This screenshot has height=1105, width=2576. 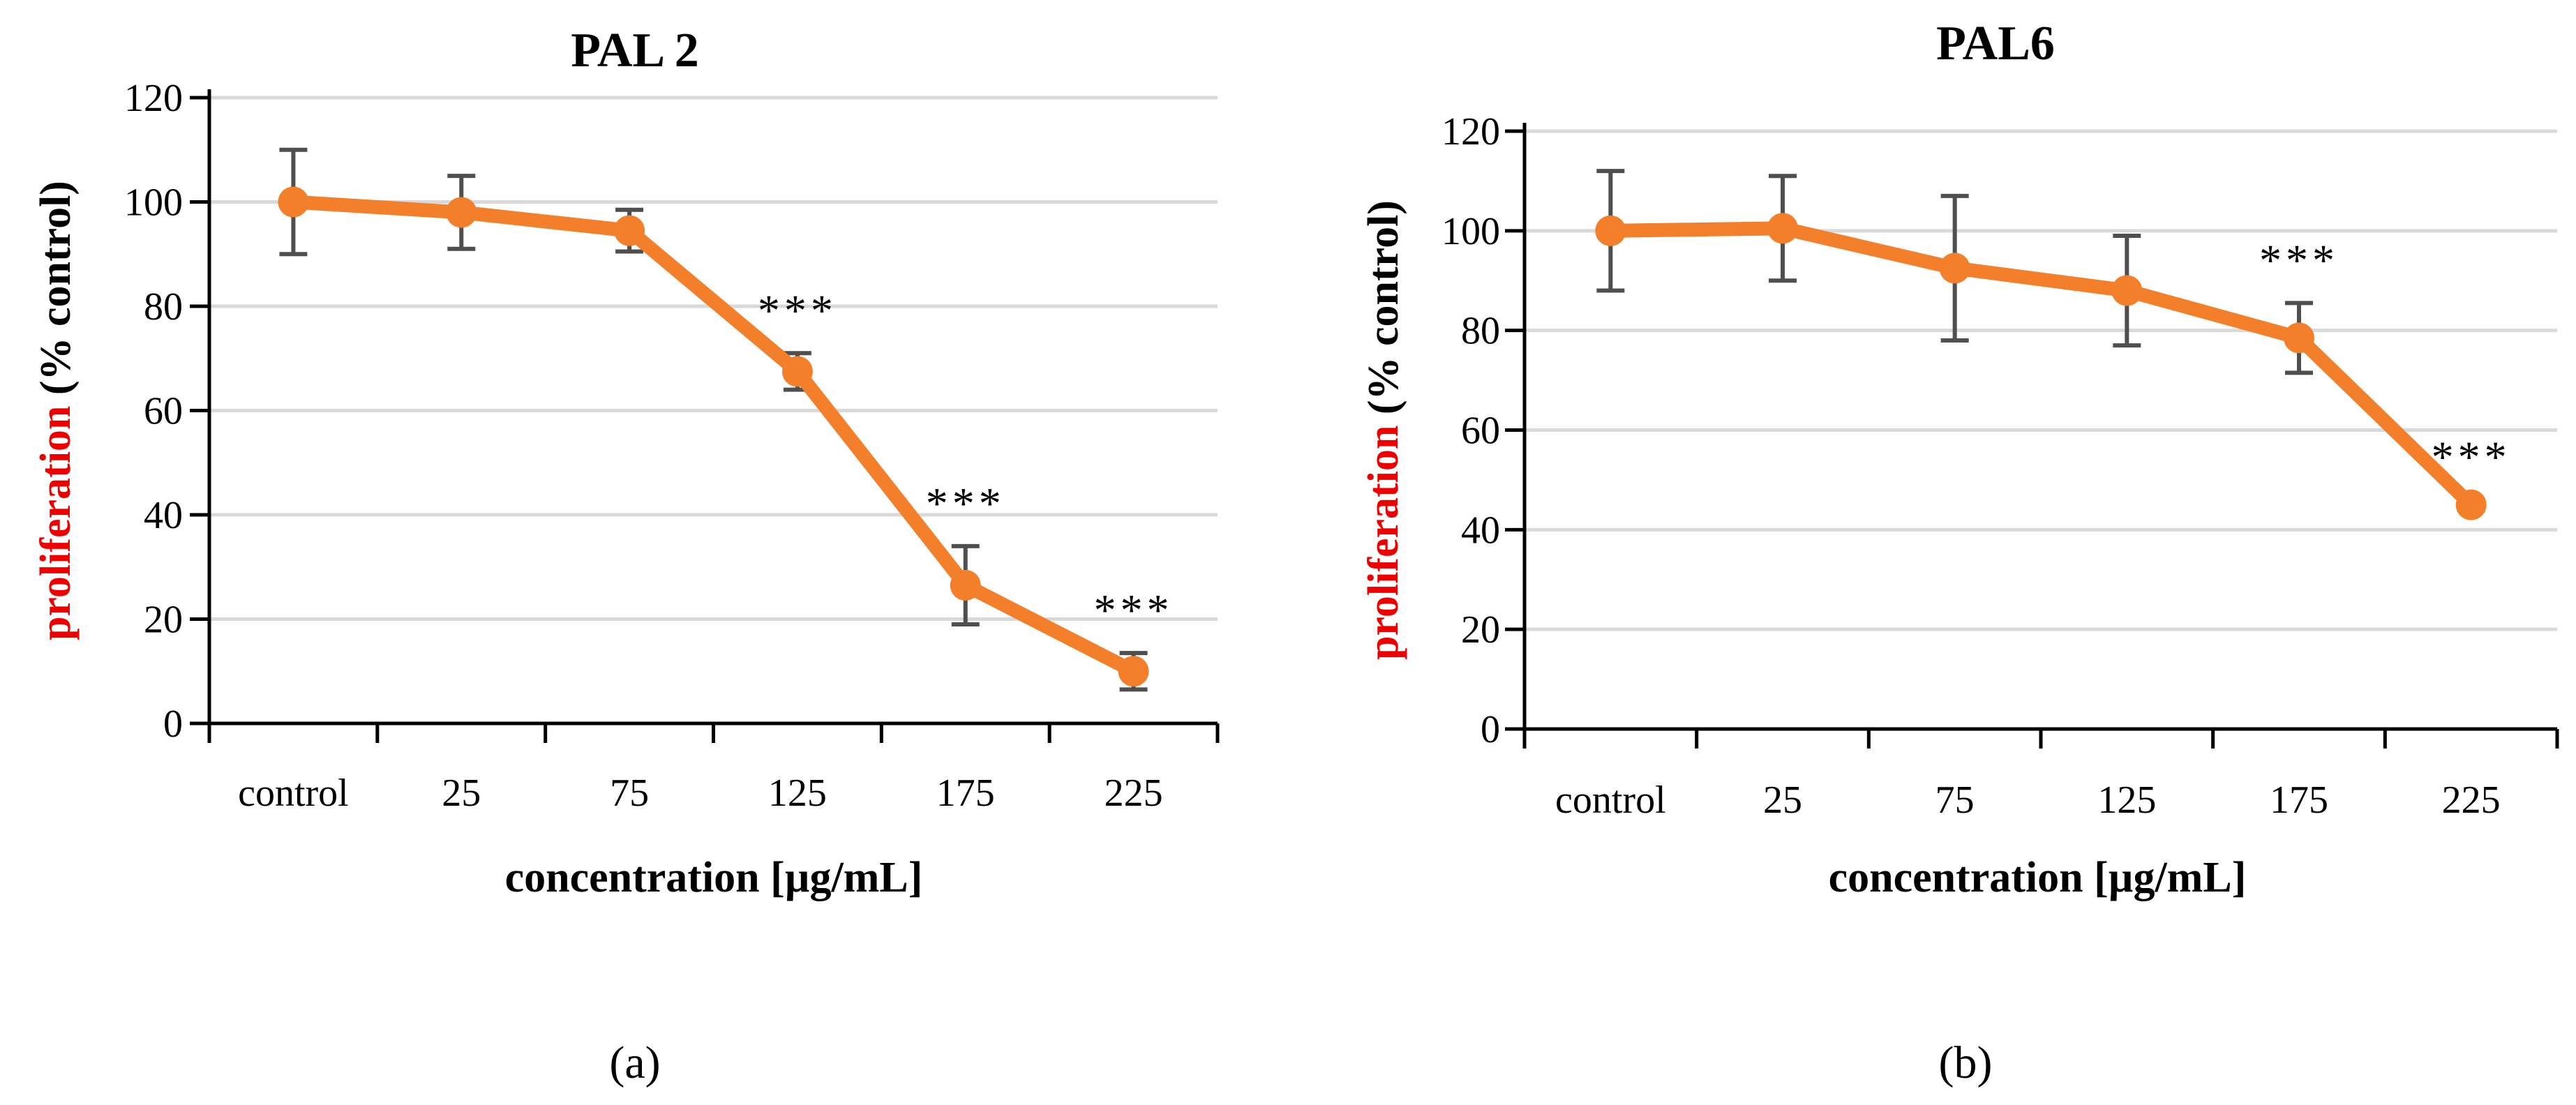 What do you see at coordinates (1995, 43) in the screenshot?
I see `chart-title: PAL6` at bounding box center [1995, 43].